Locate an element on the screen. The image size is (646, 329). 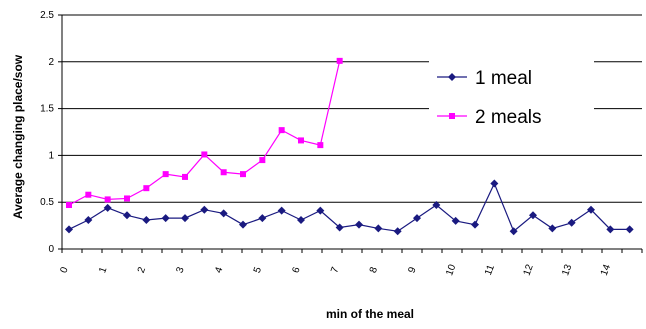
y-tick-labels: 0 0.5 1 1.5 2 2.5 is located at coordinates (47, 132).